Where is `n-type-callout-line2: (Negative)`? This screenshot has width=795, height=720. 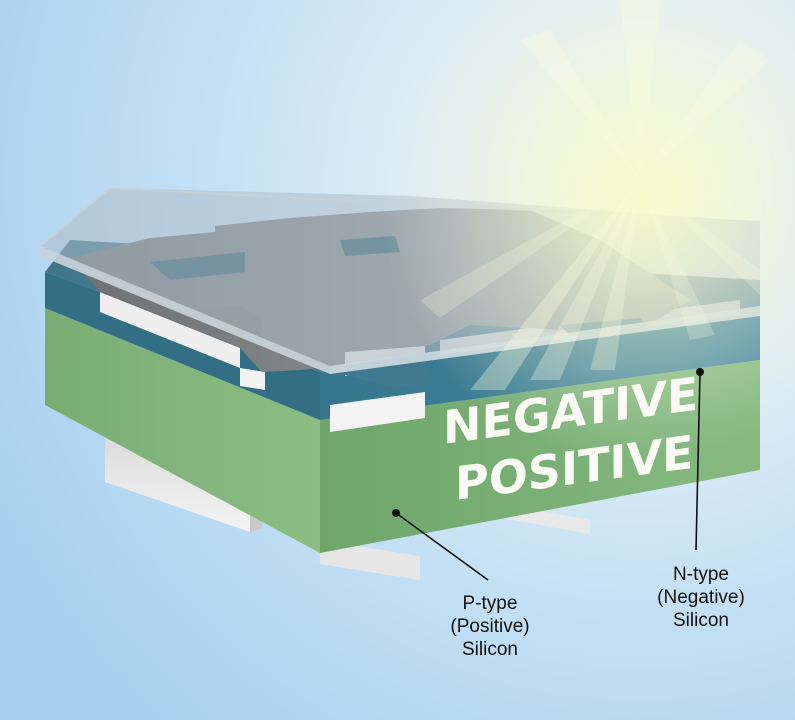
n-type-callout-line2: (Negative) is located at coordinates (701, 597).